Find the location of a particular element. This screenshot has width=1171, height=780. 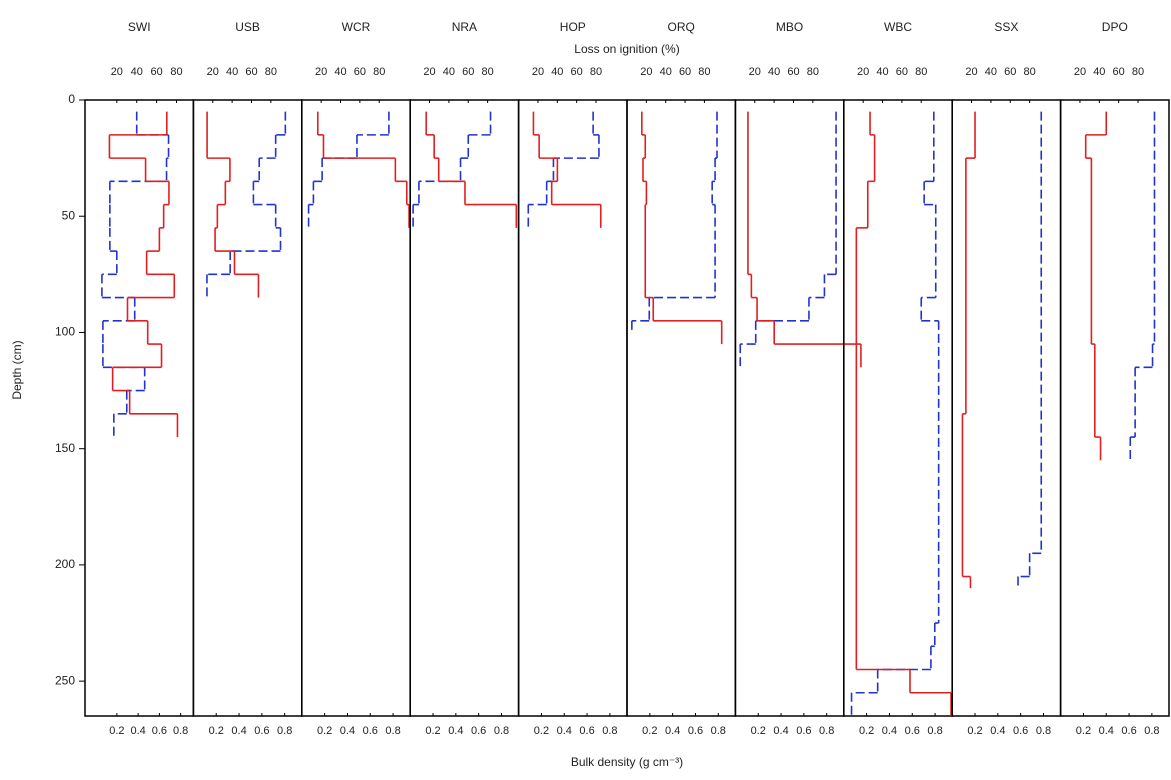

x2-axis-title: Loss on ignition (%) is located at coordinates (626, 49).